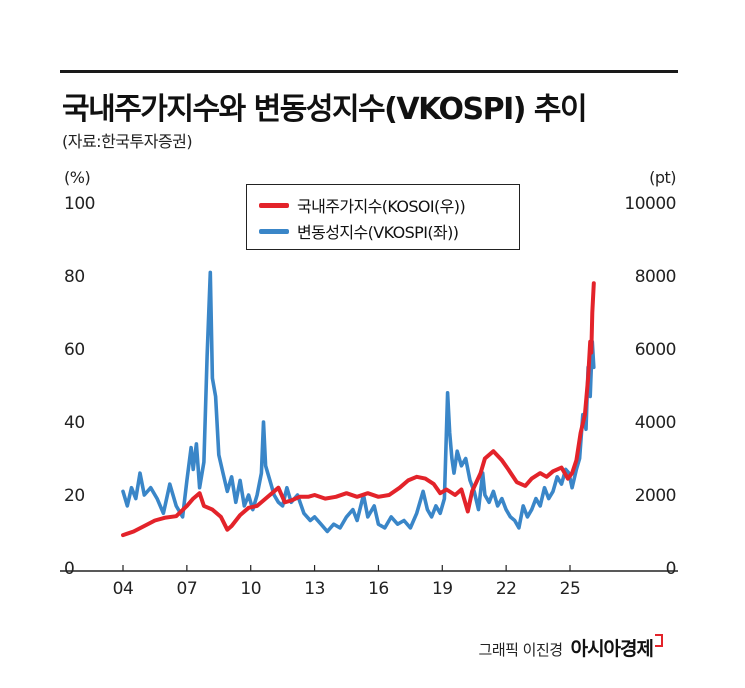 Image resolution: width=745 pixels, height=688 pixels. Describe the element at coordinates (659, 640) in the screenshot. I see `publisher-logo-mark` at that location.